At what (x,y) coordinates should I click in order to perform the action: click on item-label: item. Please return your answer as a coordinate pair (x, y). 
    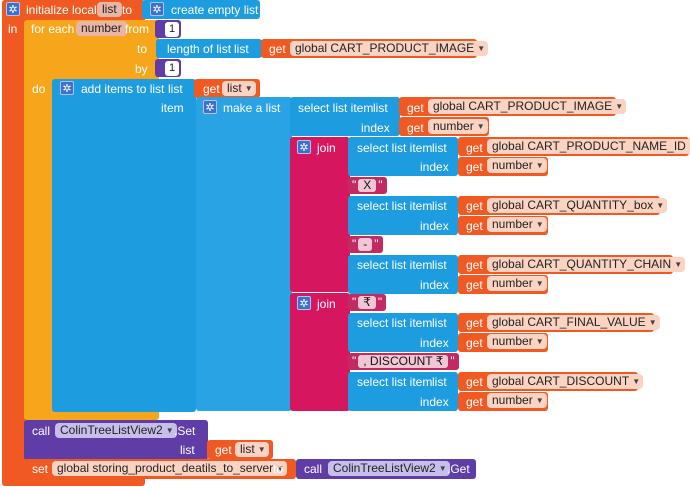
    Looking at the image, I should click on (172, 108).